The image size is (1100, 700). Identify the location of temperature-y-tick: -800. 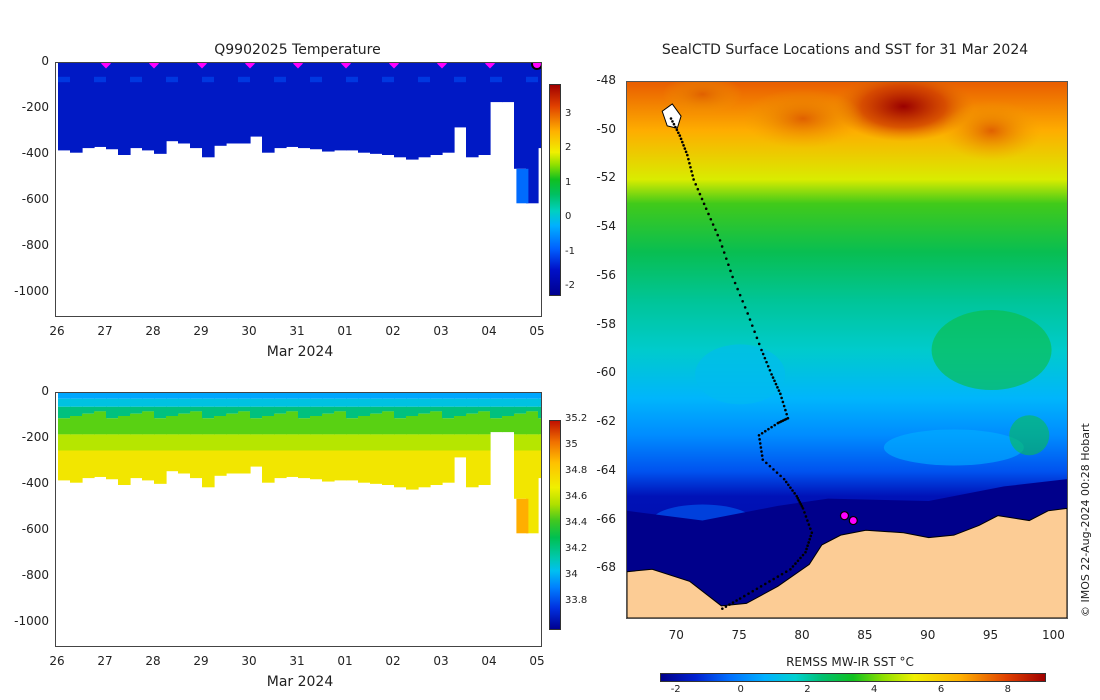
(35, 245).